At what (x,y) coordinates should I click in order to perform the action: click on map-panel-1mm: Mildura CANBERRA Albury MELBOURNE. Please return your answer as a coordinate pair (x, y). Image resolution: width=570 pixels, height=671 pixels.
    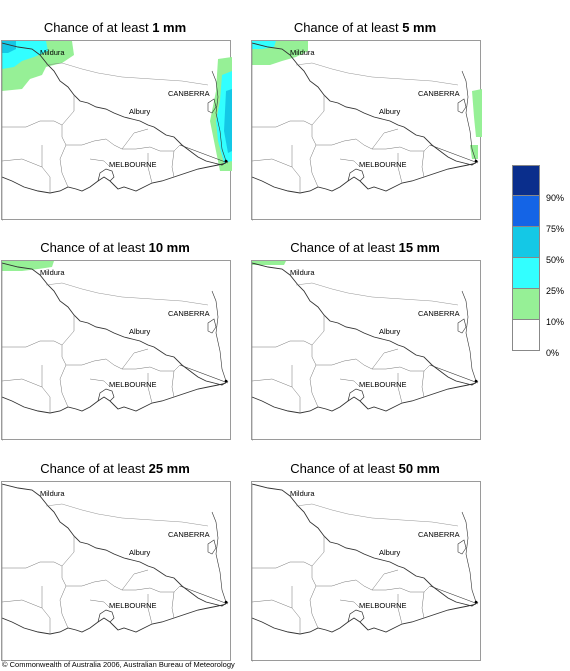
    Looking at the image, I should click on (116, 130).